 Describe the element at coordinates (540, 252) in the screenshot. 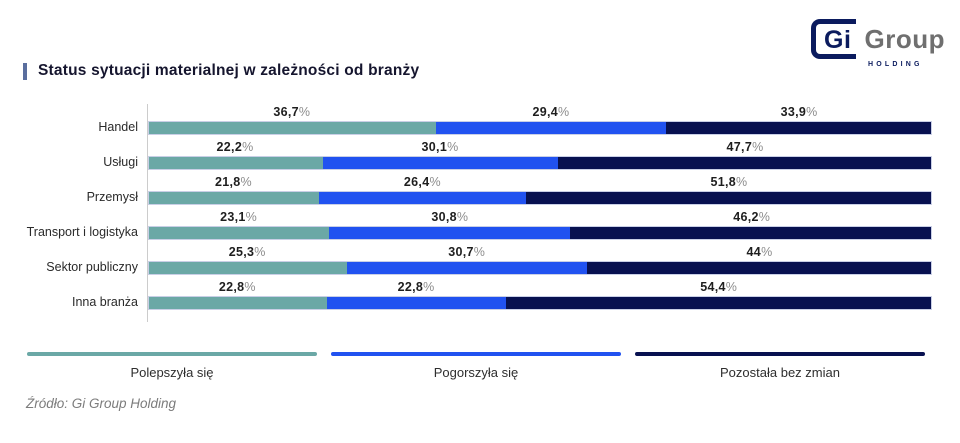

I see `value-labels: 25,3% 30,7% 44%` at that location.